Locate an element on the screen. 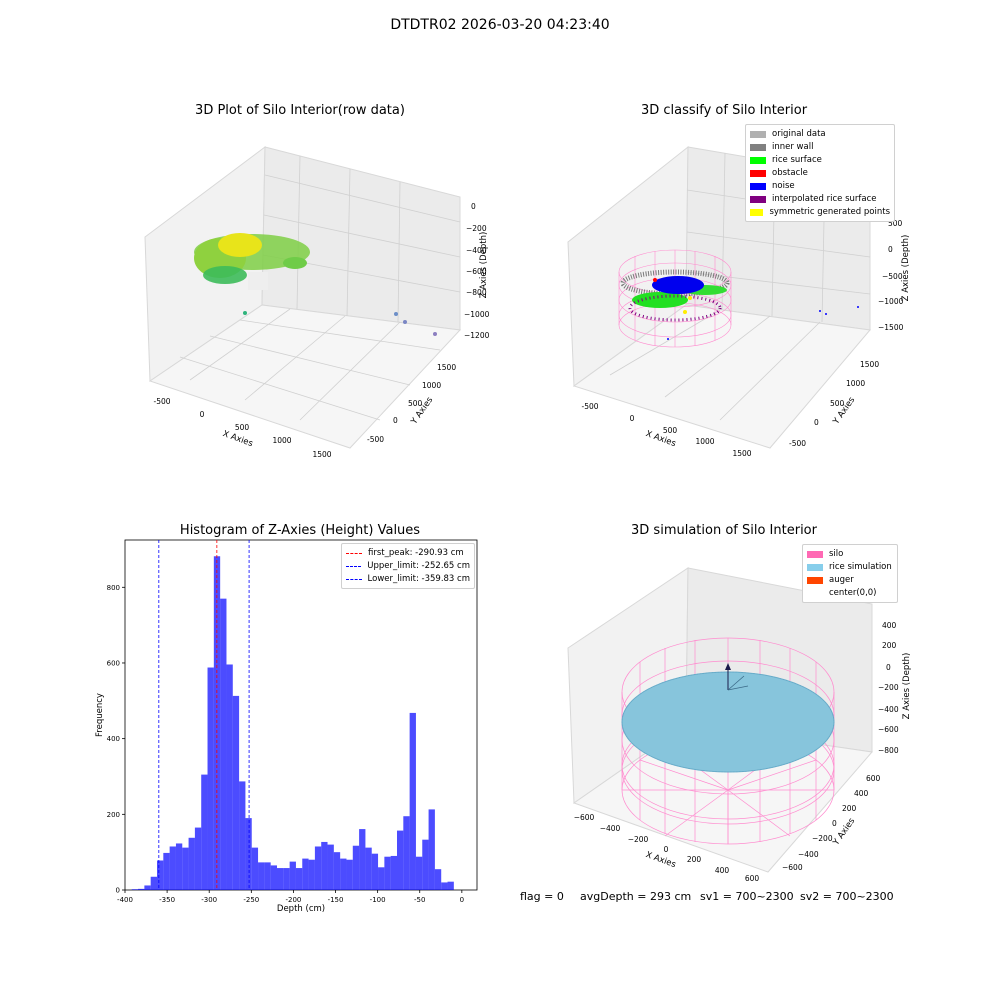  classify-ztick: 0 is located at coordinates (890, 249).